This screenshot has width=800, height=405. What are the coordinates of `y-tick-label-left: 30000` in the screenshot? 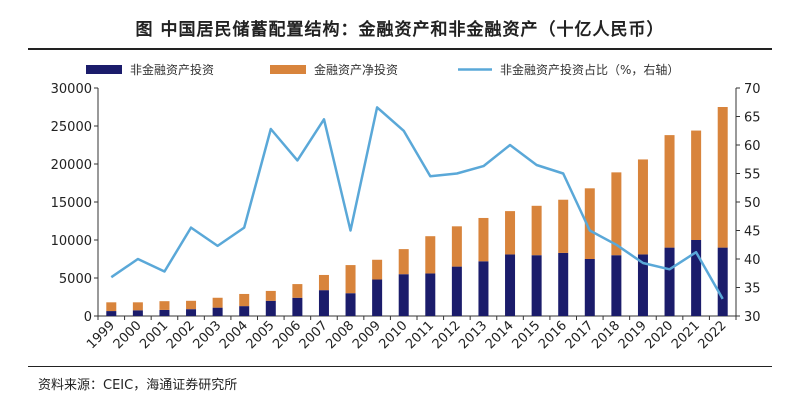 It's located at (71, 89).